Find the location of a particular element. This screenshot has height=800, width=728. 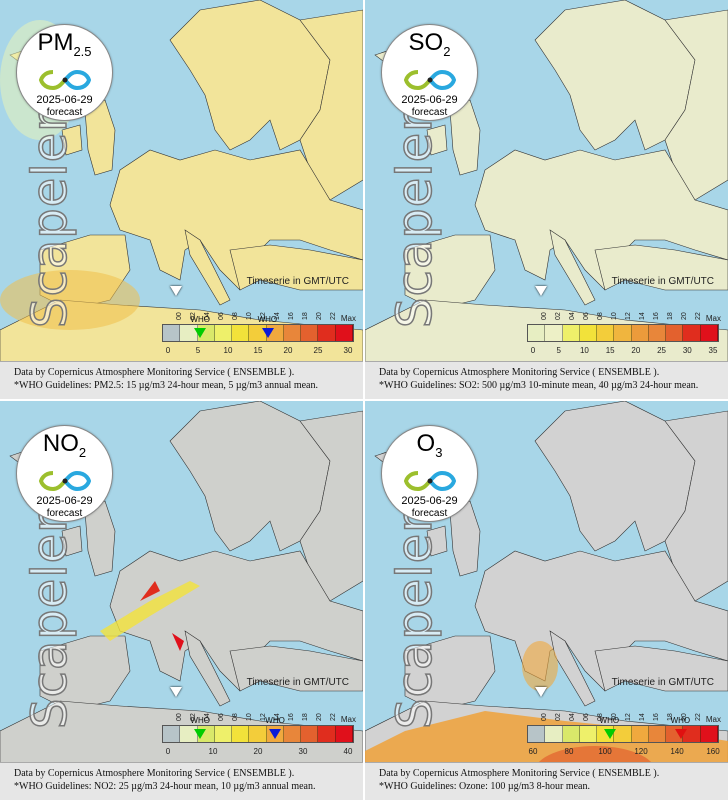

legend-tick-label: 40 is located at coordinates (348, 751).